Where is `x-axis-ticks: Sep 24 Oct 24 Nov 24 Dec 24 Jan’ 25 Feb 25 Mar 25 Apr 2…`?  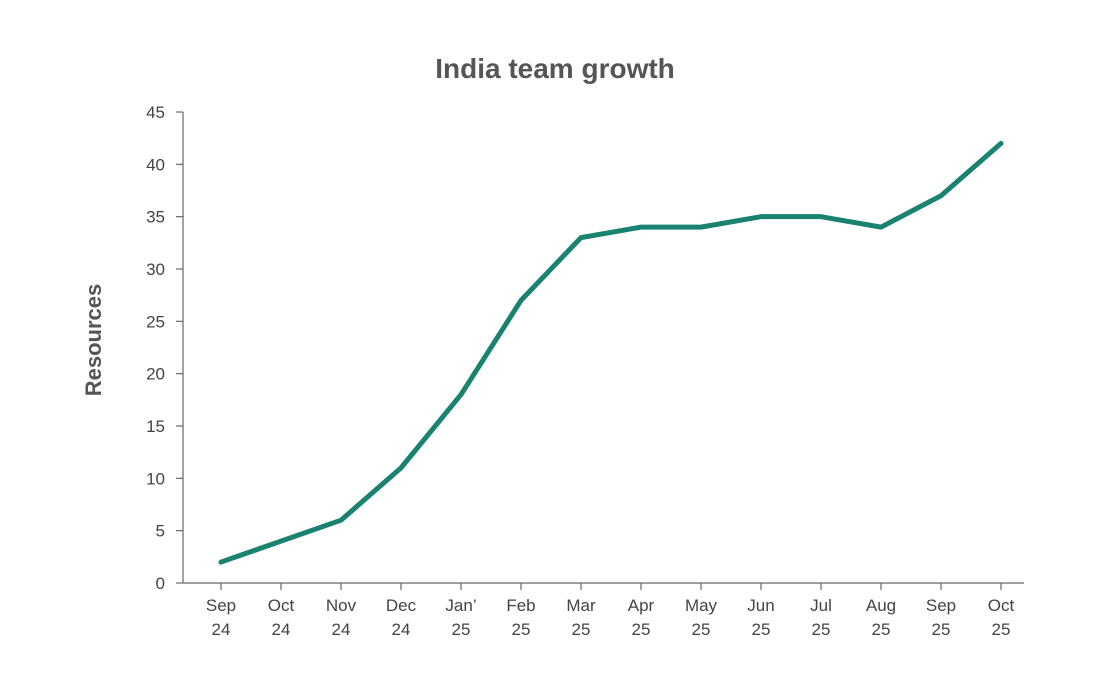 x-axis-ticks: Sep 24 Oct 24 Nov 24 Dec 24 Jan’ 25 Feb 25 Mar 25 Apr 2… is located at coordinates (610, 611).